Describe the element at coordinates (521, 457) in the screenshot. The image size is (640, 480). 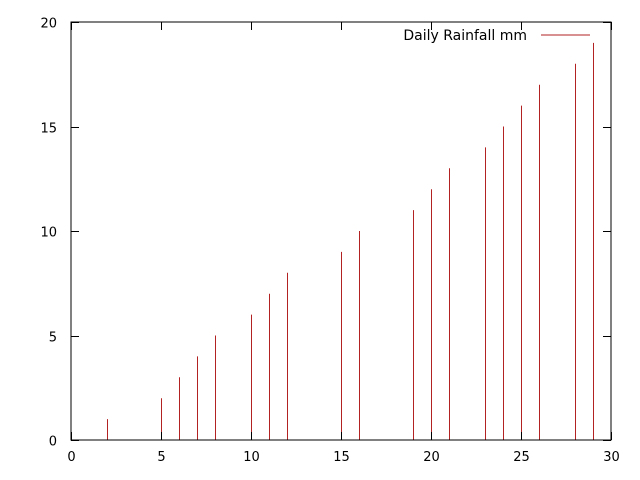
I see `x-tick-label: 25` at that location.